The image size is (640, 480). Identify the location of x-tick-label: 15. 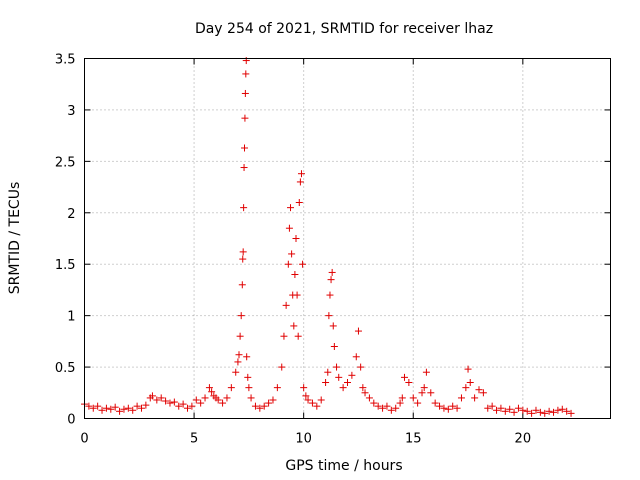
(413, 439).